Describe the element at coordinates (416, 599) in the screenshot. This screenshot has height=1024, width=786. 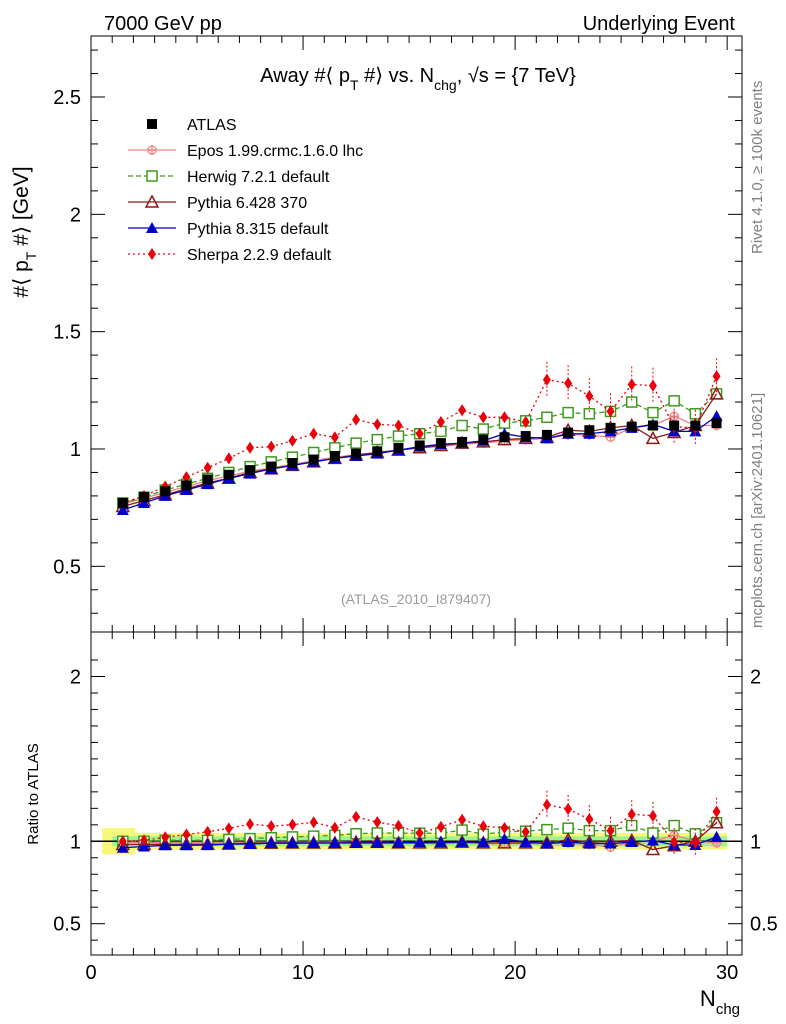
I see `main-watermark: (ATLAS_2010_I879407)` at that location.